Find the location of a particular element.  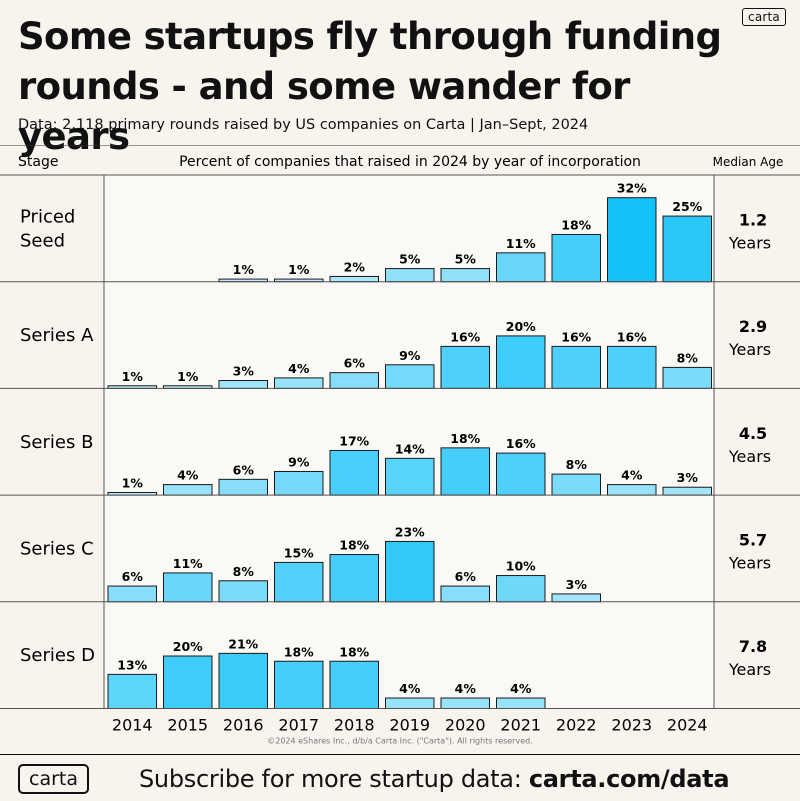

x-tick-label: 2020 is located at coordinates (465, 725).